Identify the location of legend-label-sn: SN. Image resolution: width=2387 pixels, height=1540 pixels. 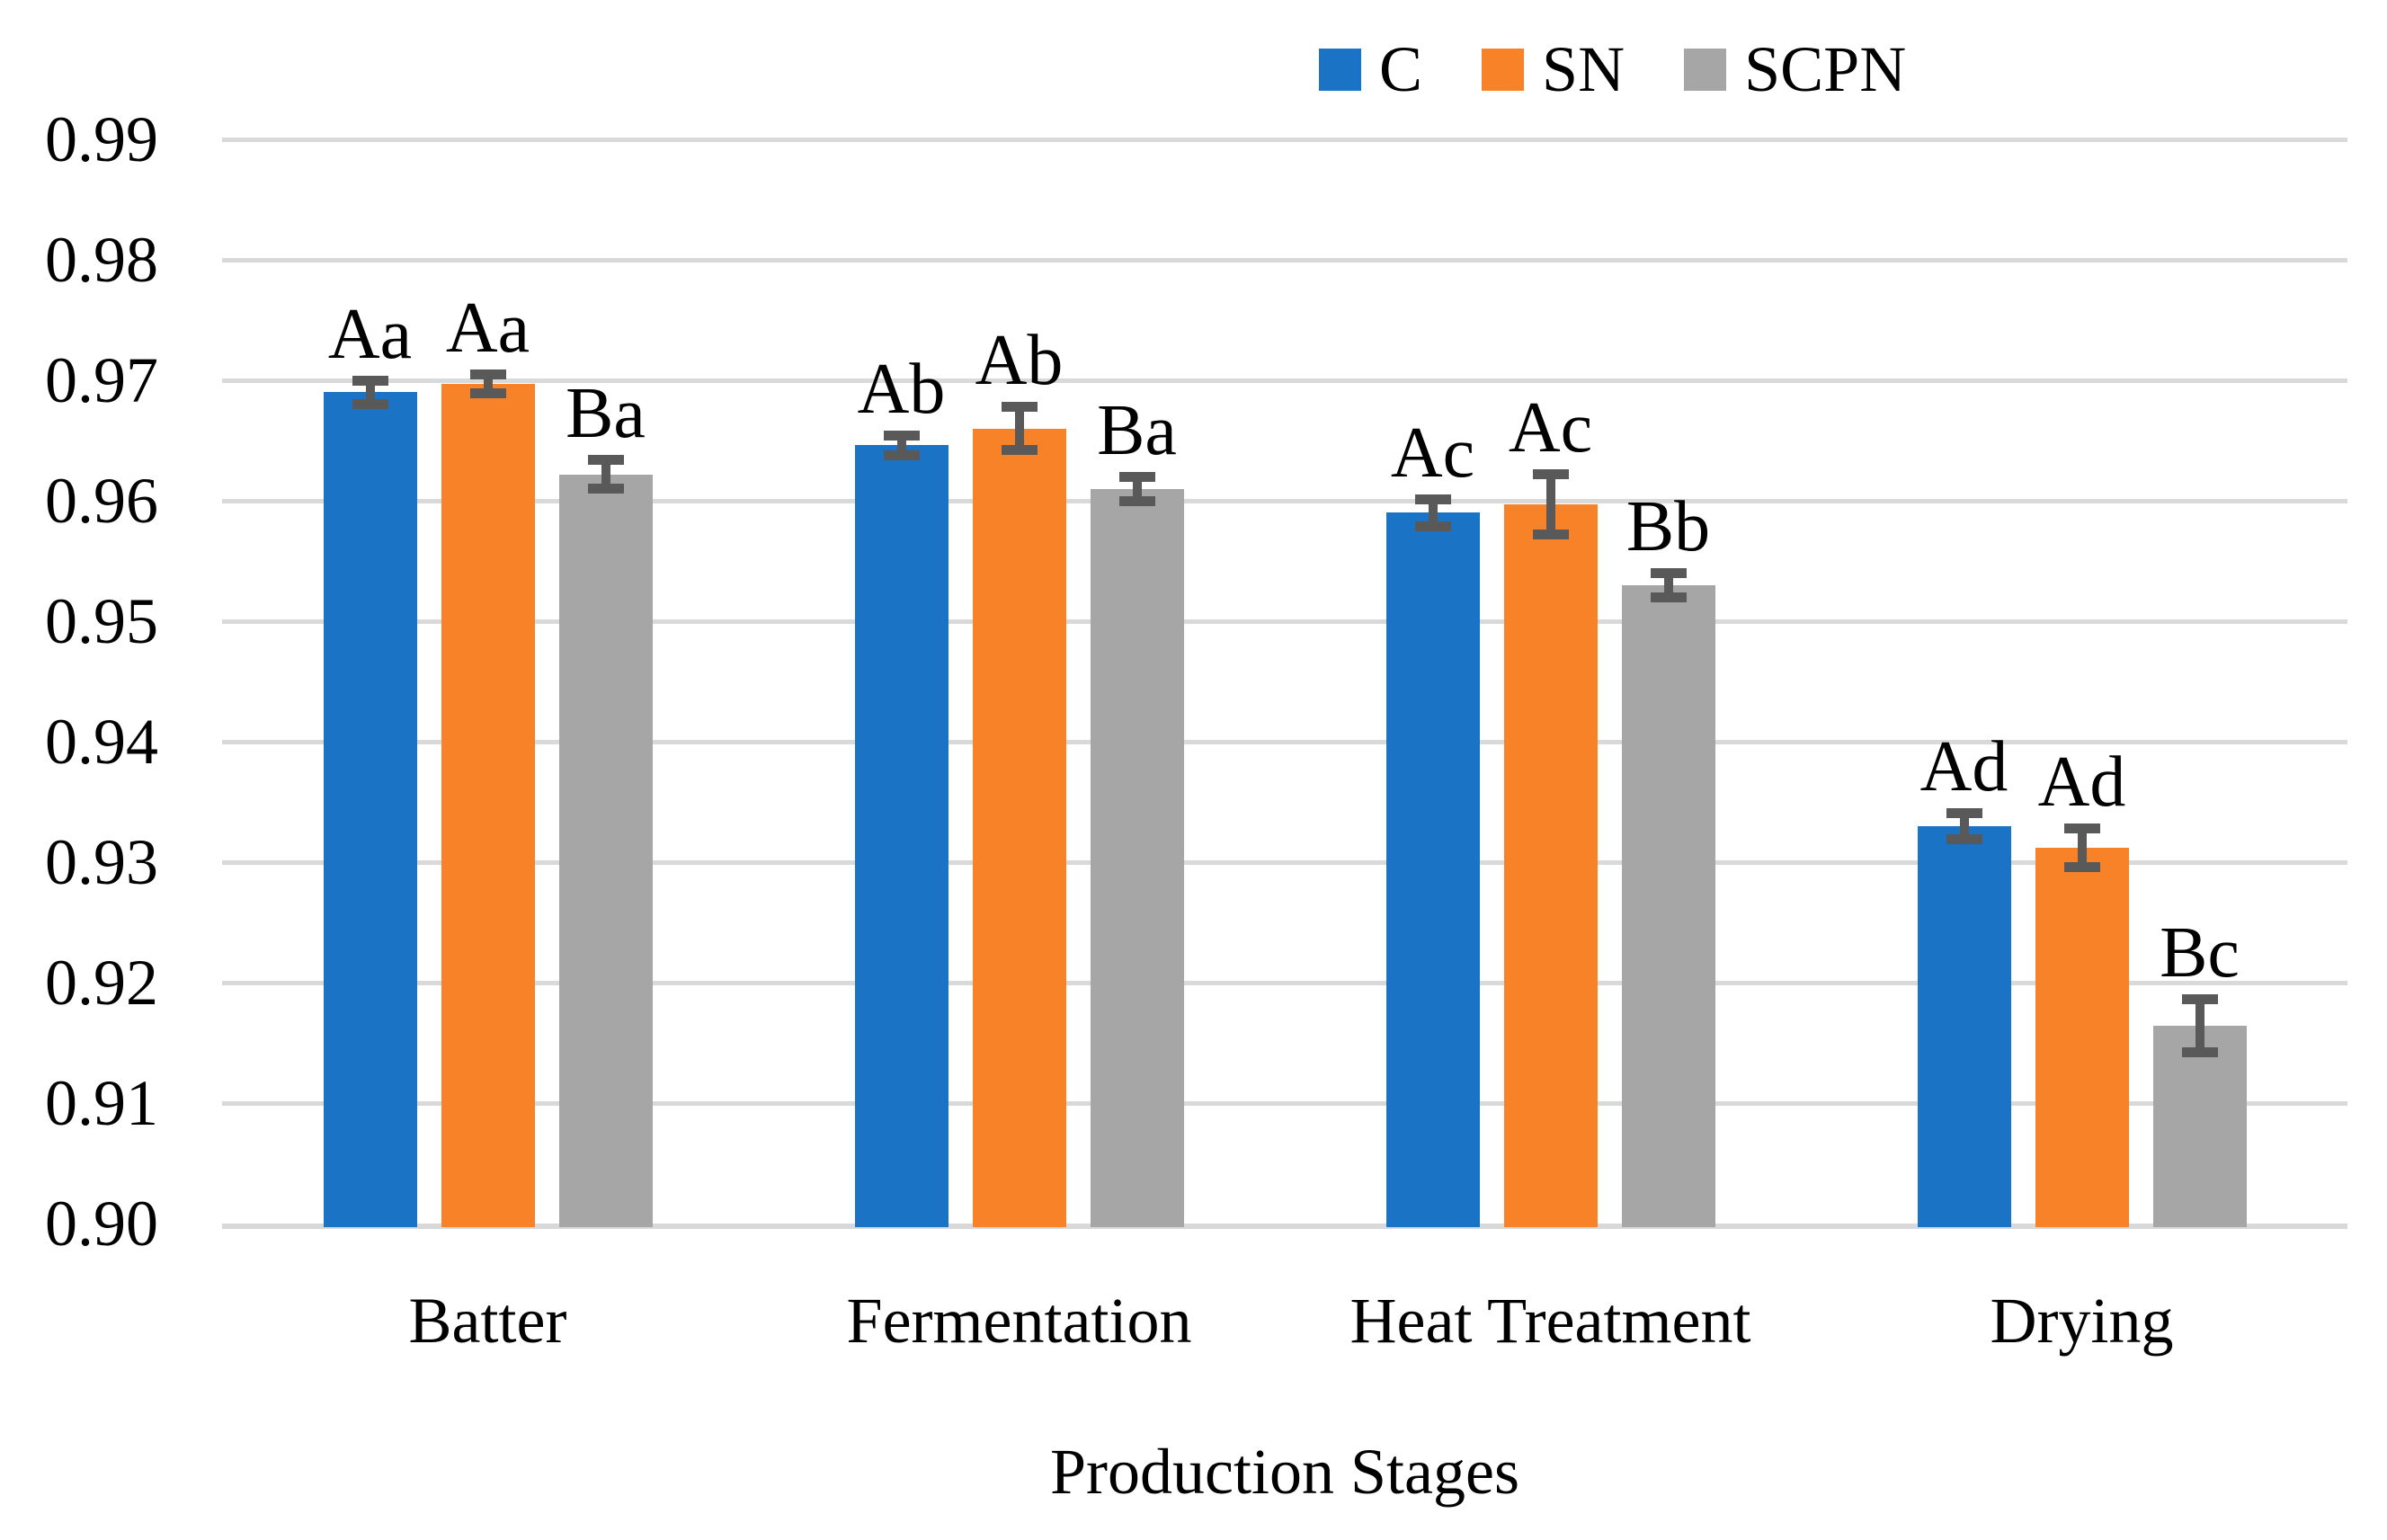
(1584, 69).